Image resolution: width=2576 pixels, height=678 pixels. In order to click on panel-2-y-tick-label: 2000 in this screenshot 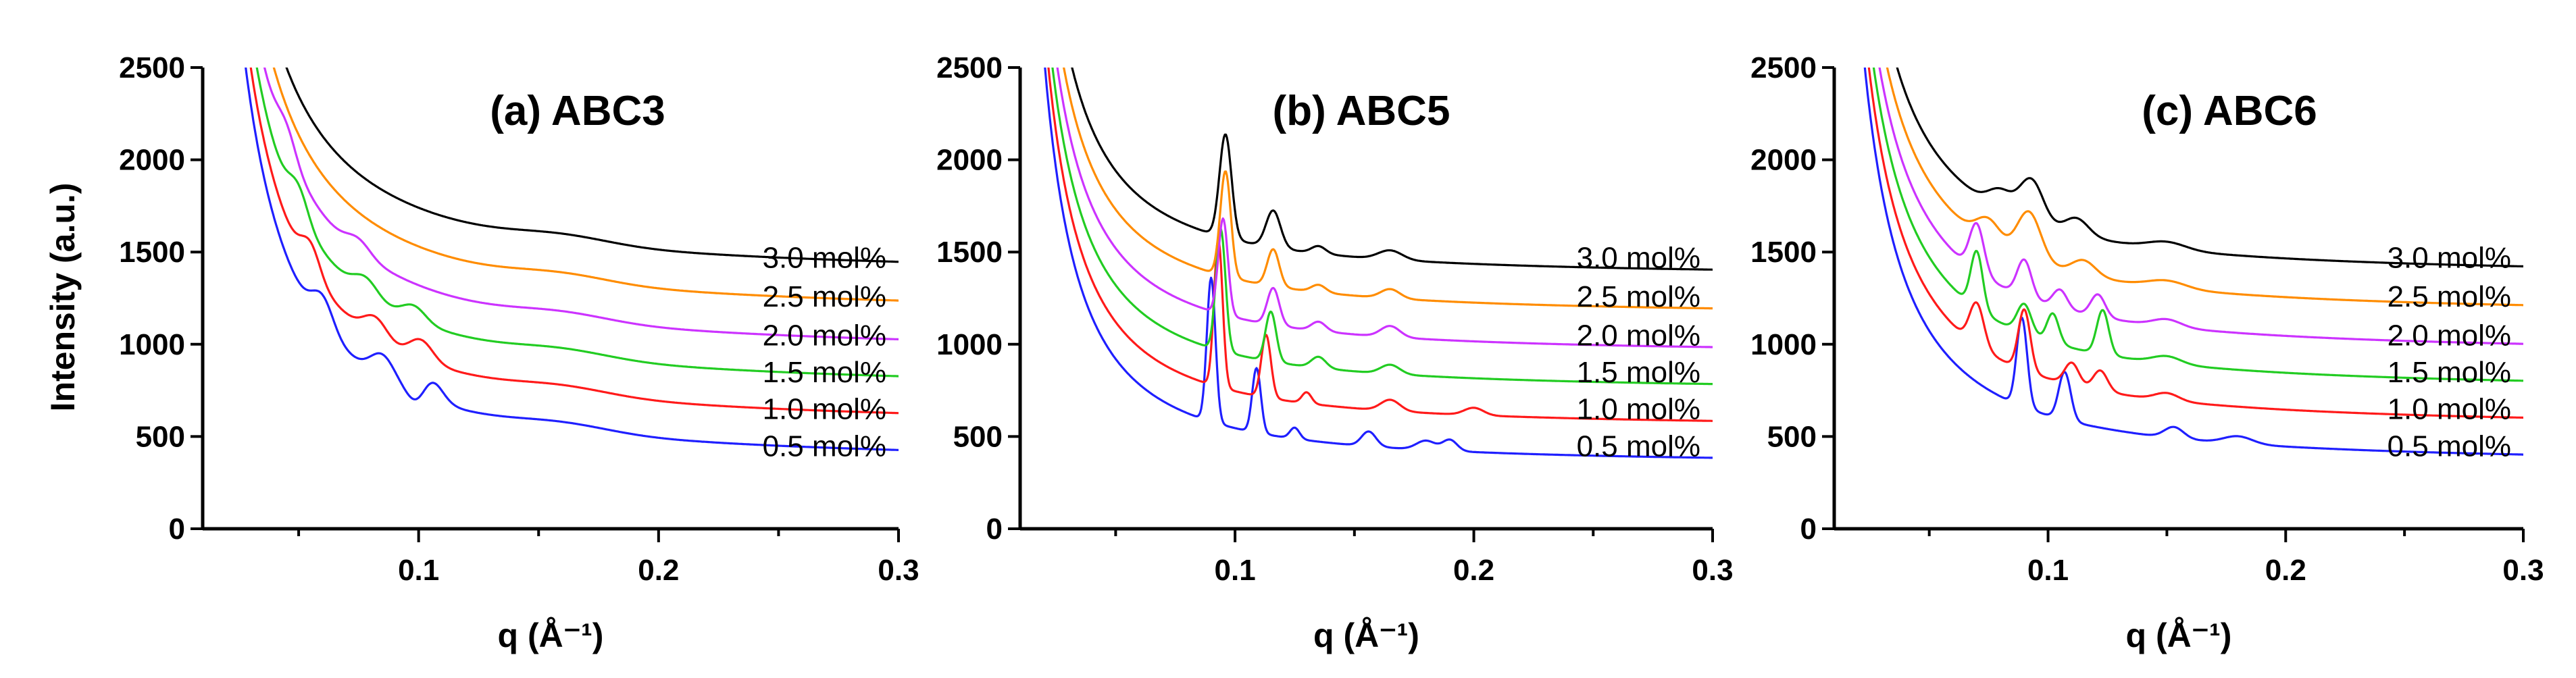, I will do `click(969, 160)`.